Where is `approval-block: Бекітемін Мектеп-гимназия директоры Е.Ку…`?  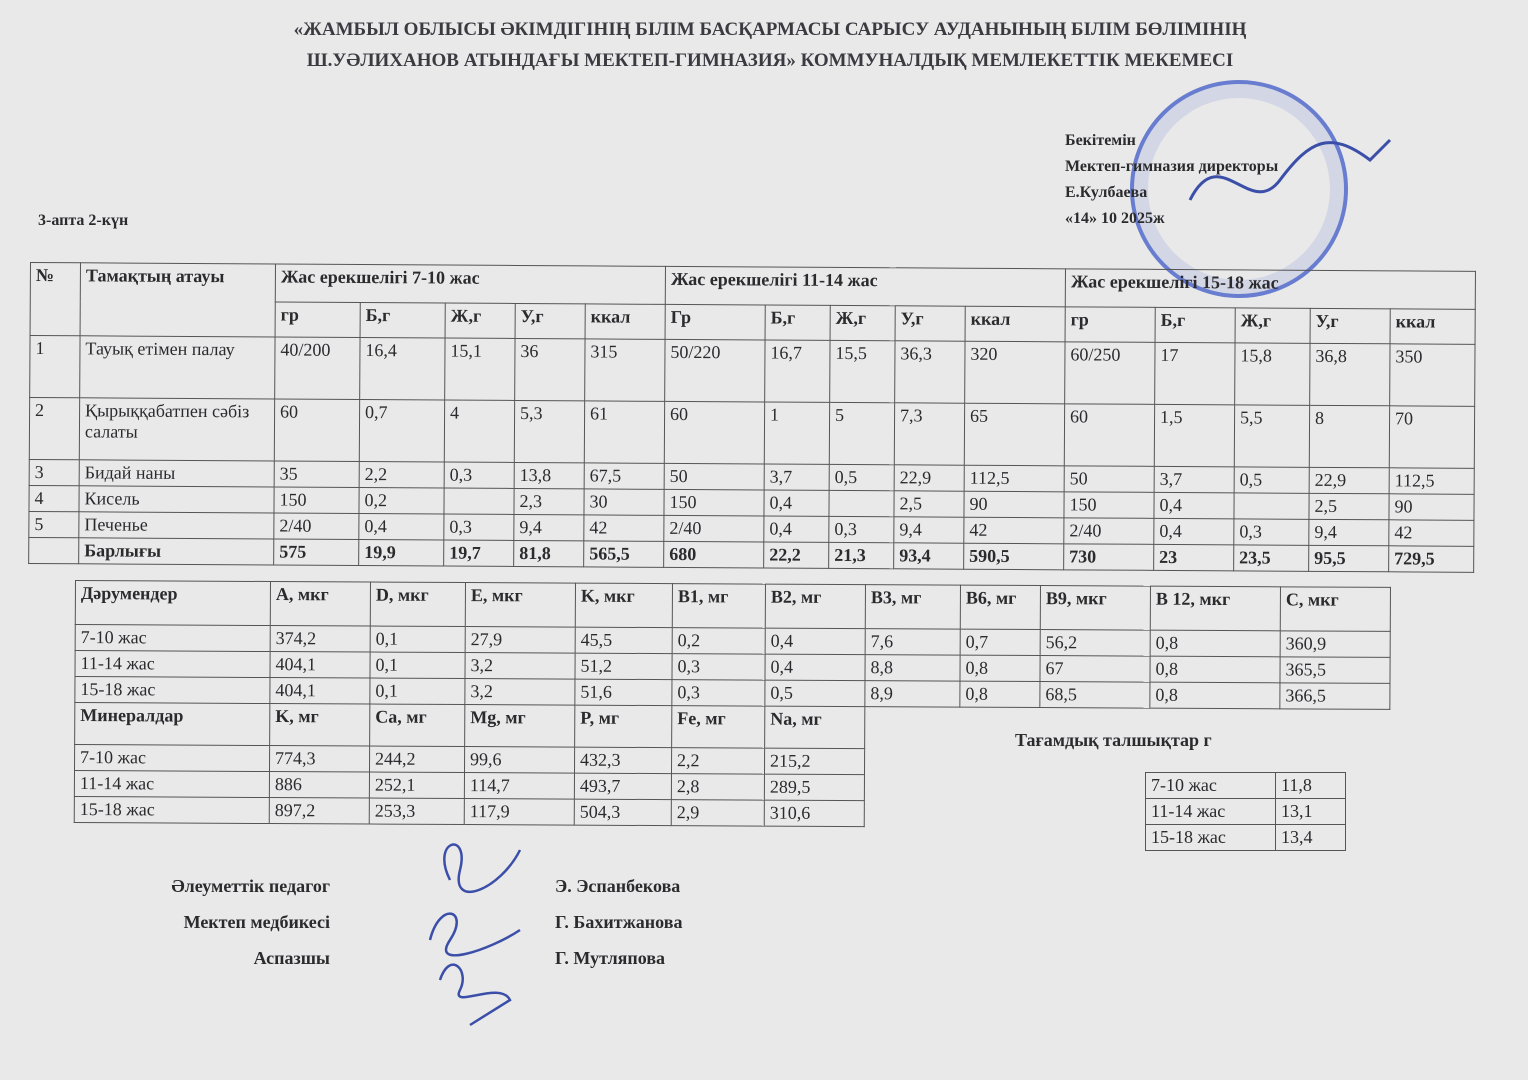 approval-block: Бекітемін Мектеп-гимназия директоры Е.Ку… is located at coordinates (1172, 179).